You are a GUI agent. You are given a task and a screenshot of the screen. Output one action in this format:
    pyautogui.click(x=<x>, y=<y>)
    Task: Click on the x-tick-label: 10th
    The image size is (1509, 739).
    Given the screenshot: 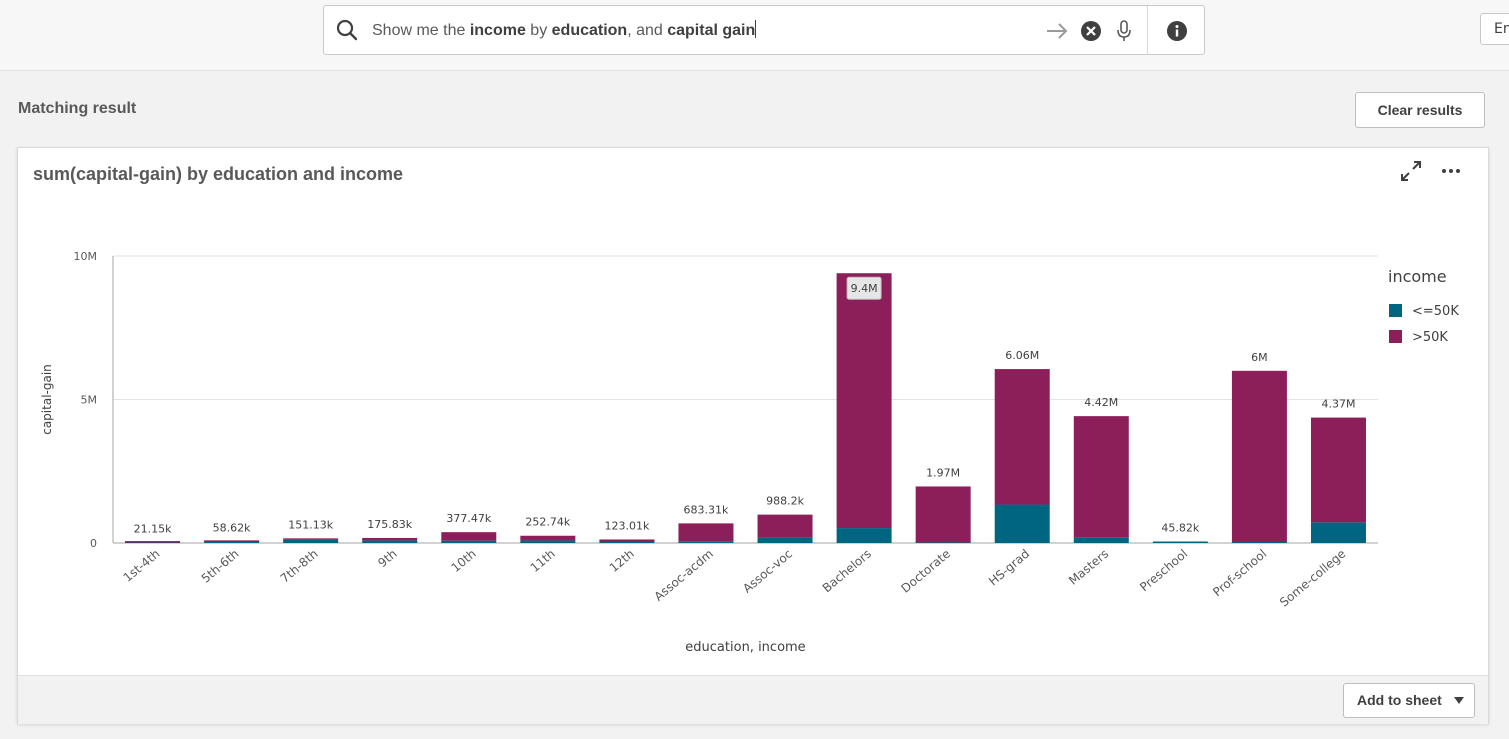 What is the action you would take?
    pyautogui.click(x=464, y=561)
    